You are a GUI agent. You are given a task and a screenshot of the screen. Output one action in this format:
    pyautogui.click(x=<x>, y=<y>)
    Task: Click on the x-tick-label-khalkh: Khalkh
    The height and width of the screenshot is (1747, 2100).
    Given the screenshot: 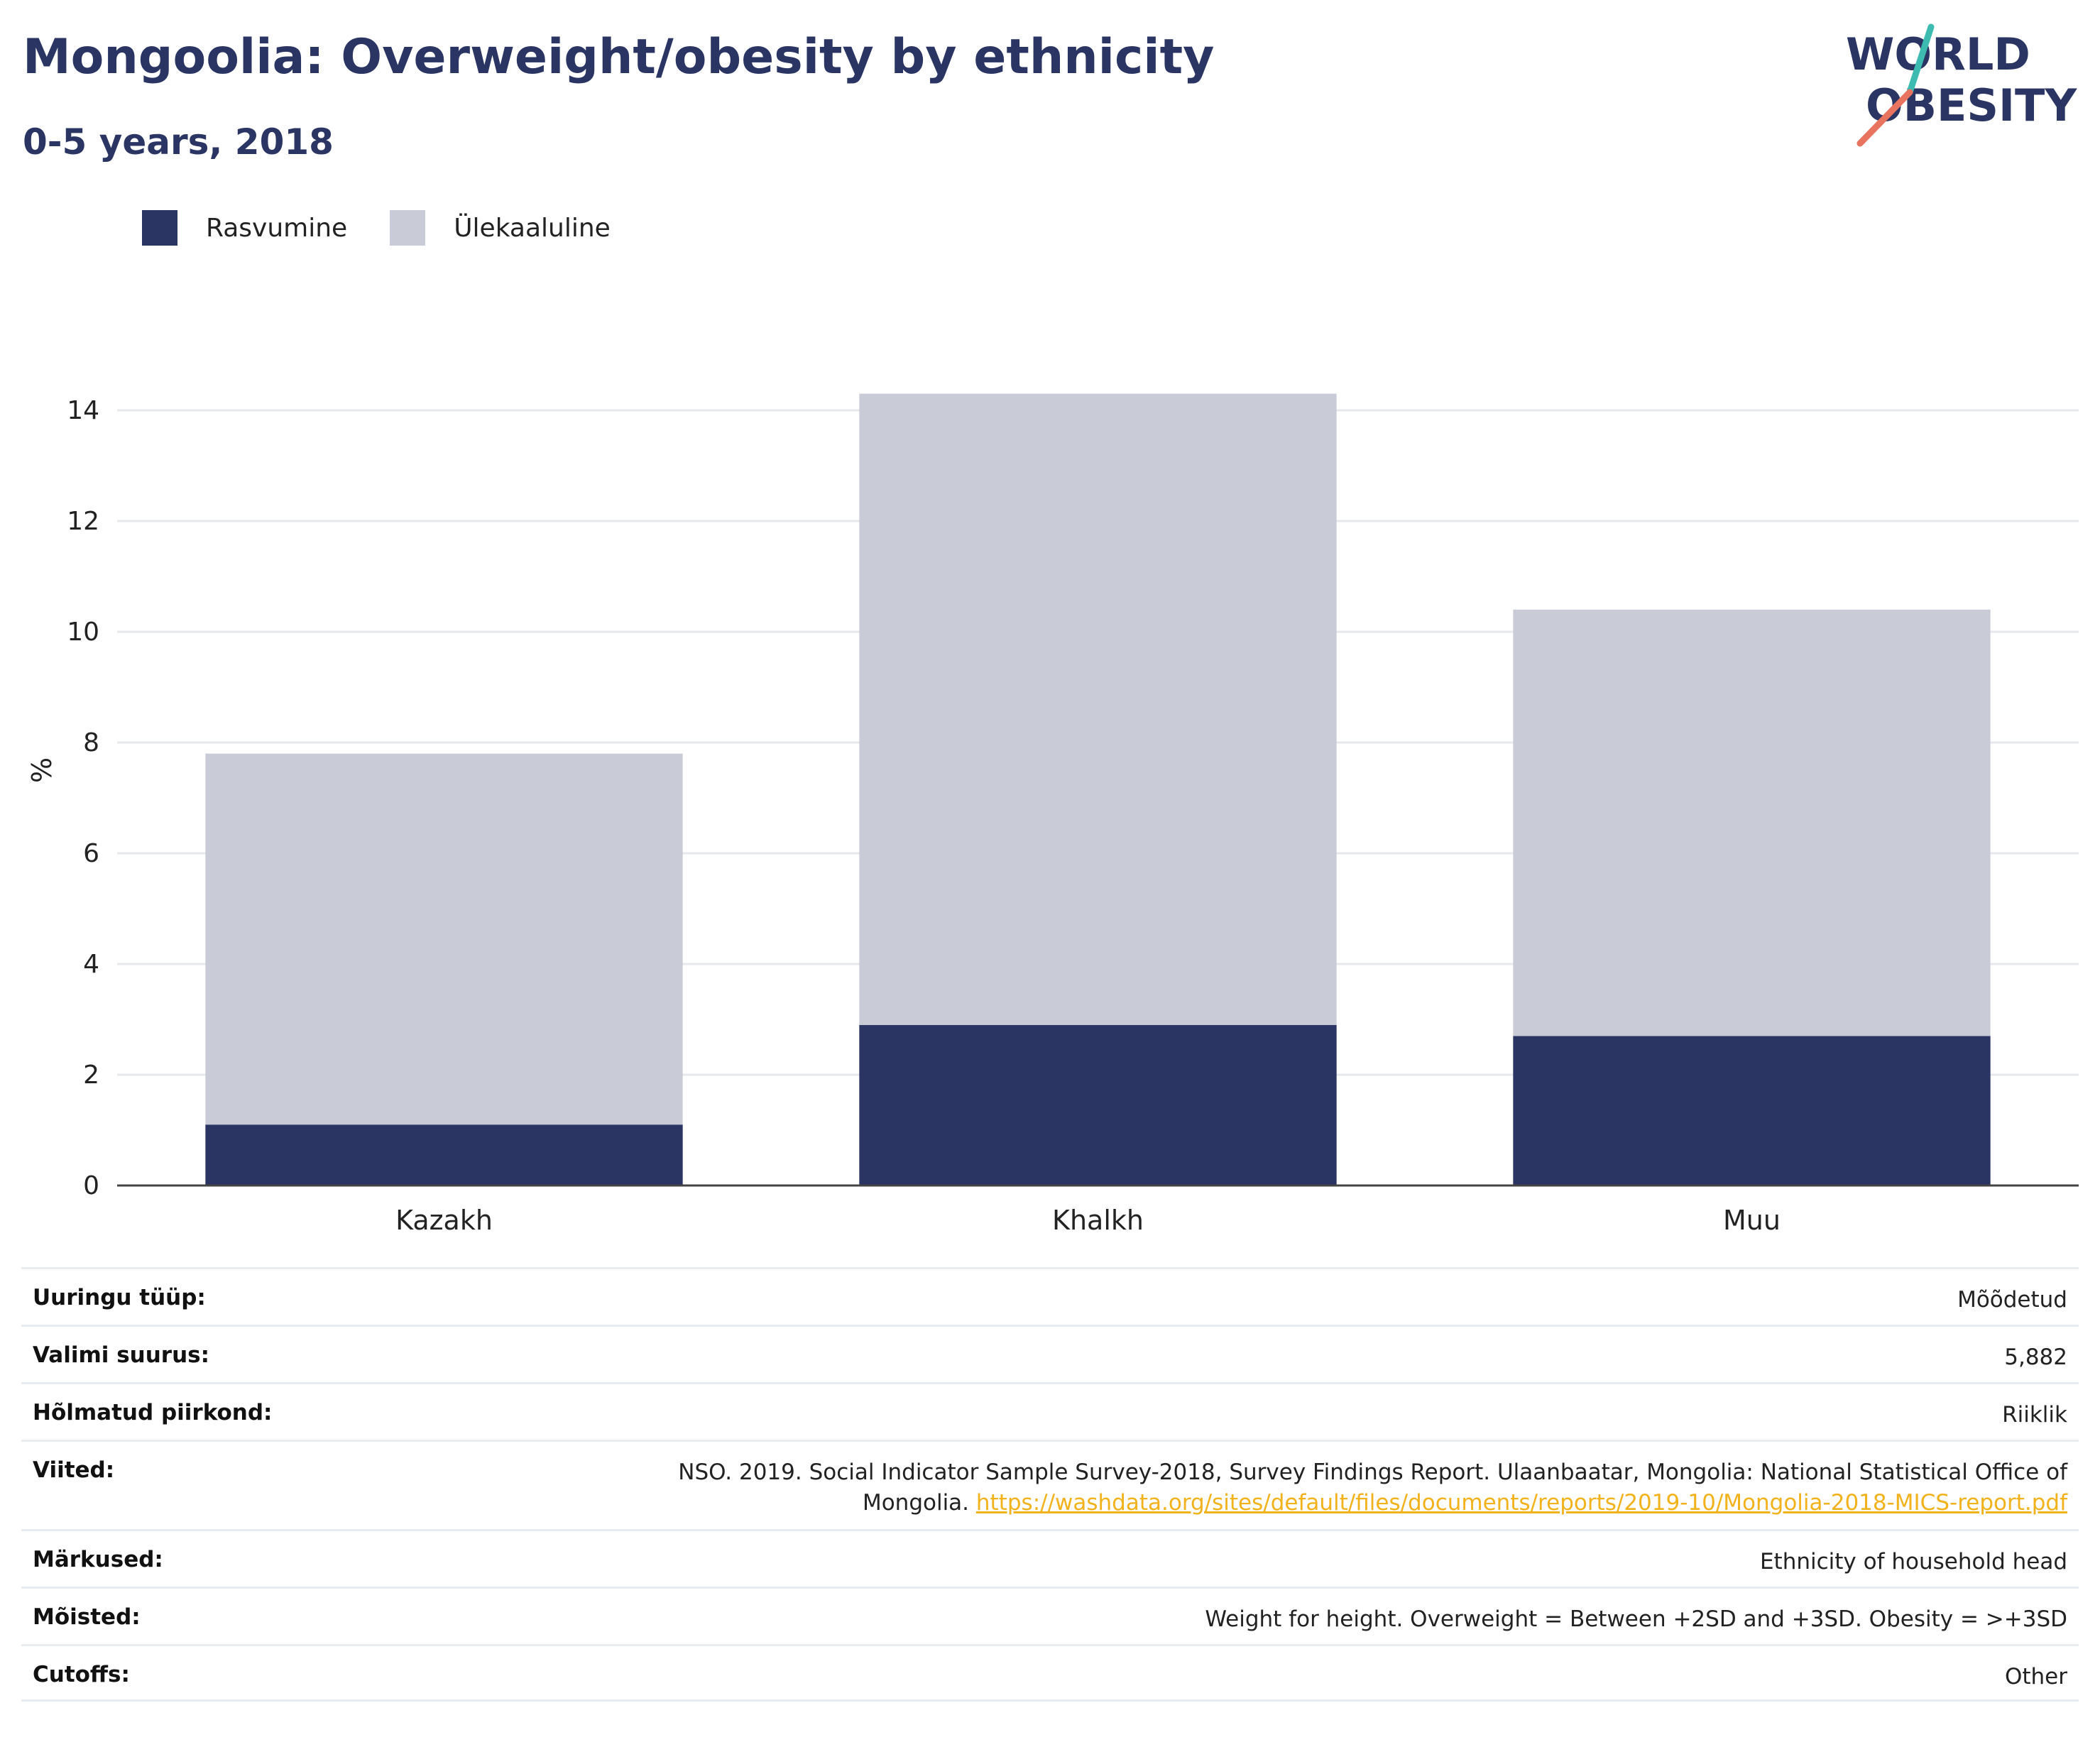 What is the action you would take?
    pyautogui.click(x=1098, y=1220)
    